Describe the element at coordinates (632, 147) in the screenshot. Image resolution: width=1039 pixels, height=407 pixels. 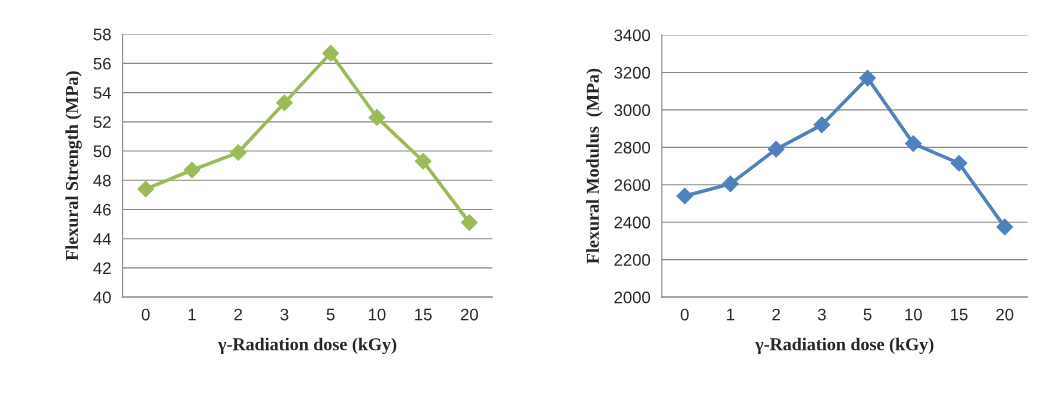
I see `y-tick-label: 2800` at that location.